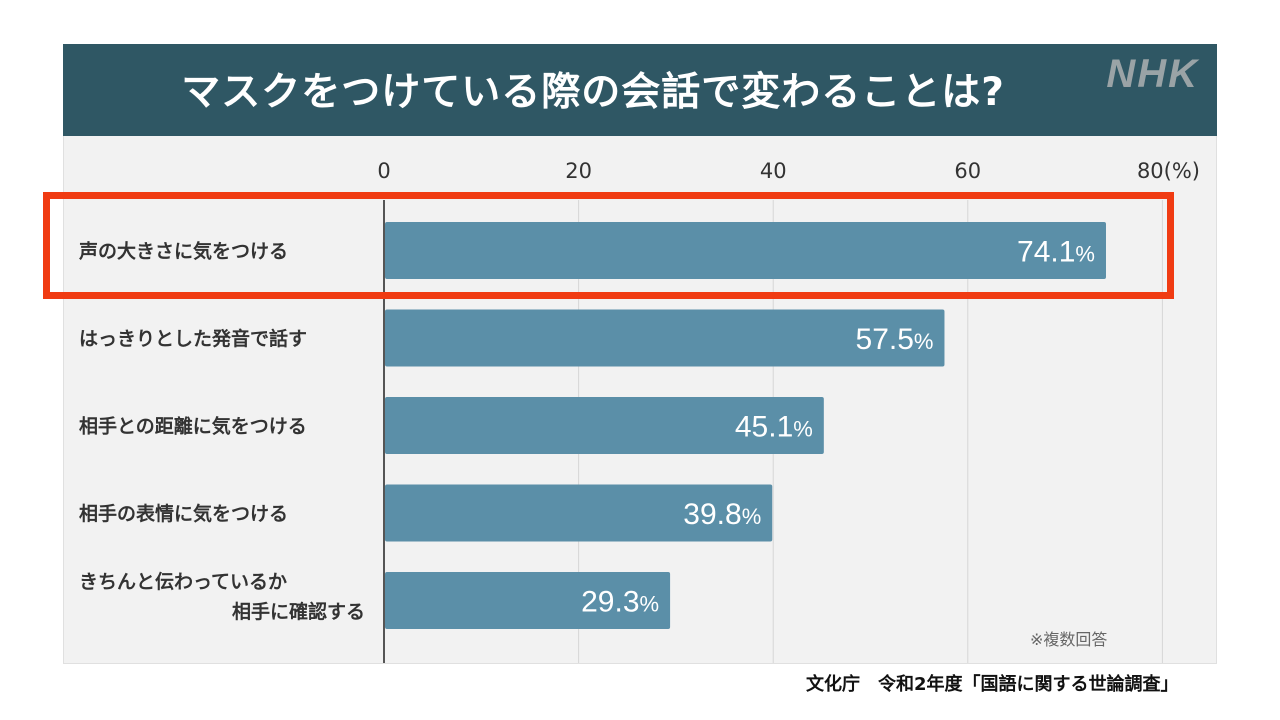 Image resolution: width=1280 pixels, height=720 pixels. Describe the element at coordinates (992, 684) in the screenshot. I see `source-credit: 文化庁 令和2年度「国語に関する世論調査」` at that location.